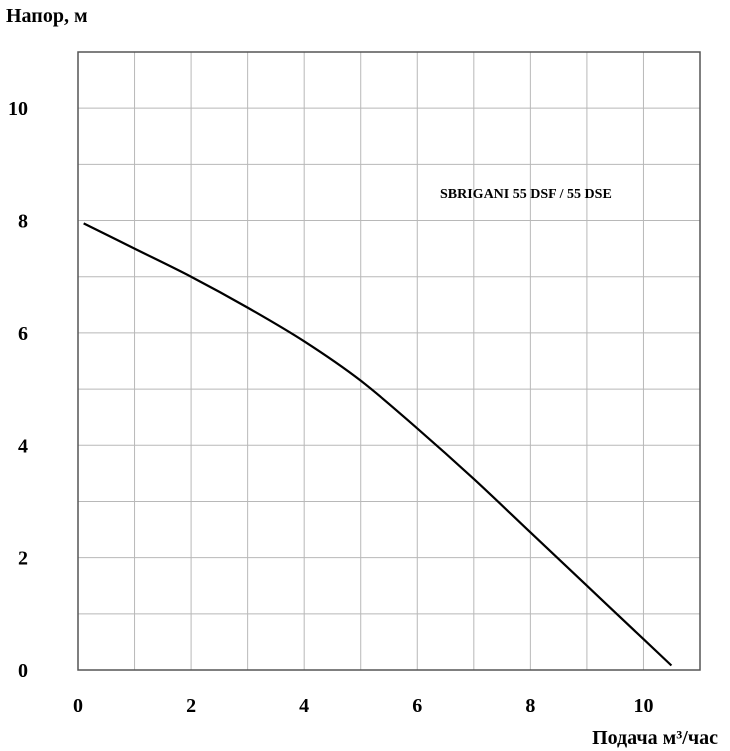 This screenshot has width=730, height=751. Describe the element at coordinates (23, 671) in the screenshot. I see `y-tick-label: 0` at that location.